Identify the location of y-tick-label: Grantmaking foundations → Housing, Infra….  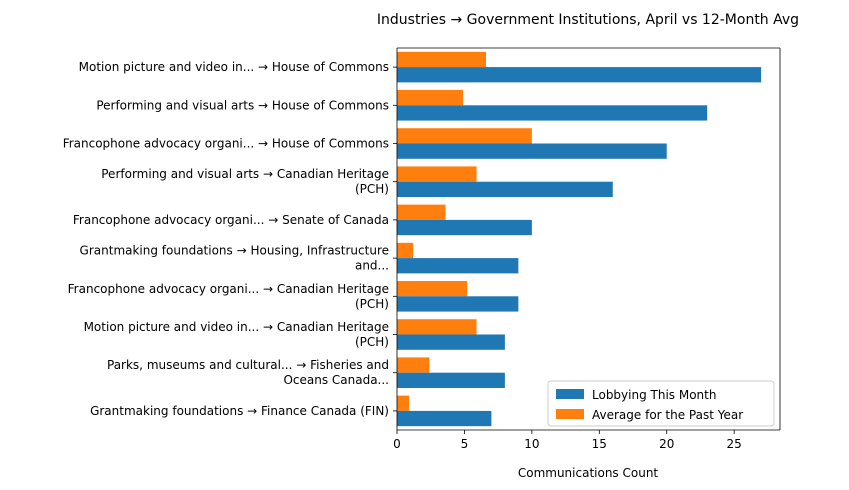
(234, 258).